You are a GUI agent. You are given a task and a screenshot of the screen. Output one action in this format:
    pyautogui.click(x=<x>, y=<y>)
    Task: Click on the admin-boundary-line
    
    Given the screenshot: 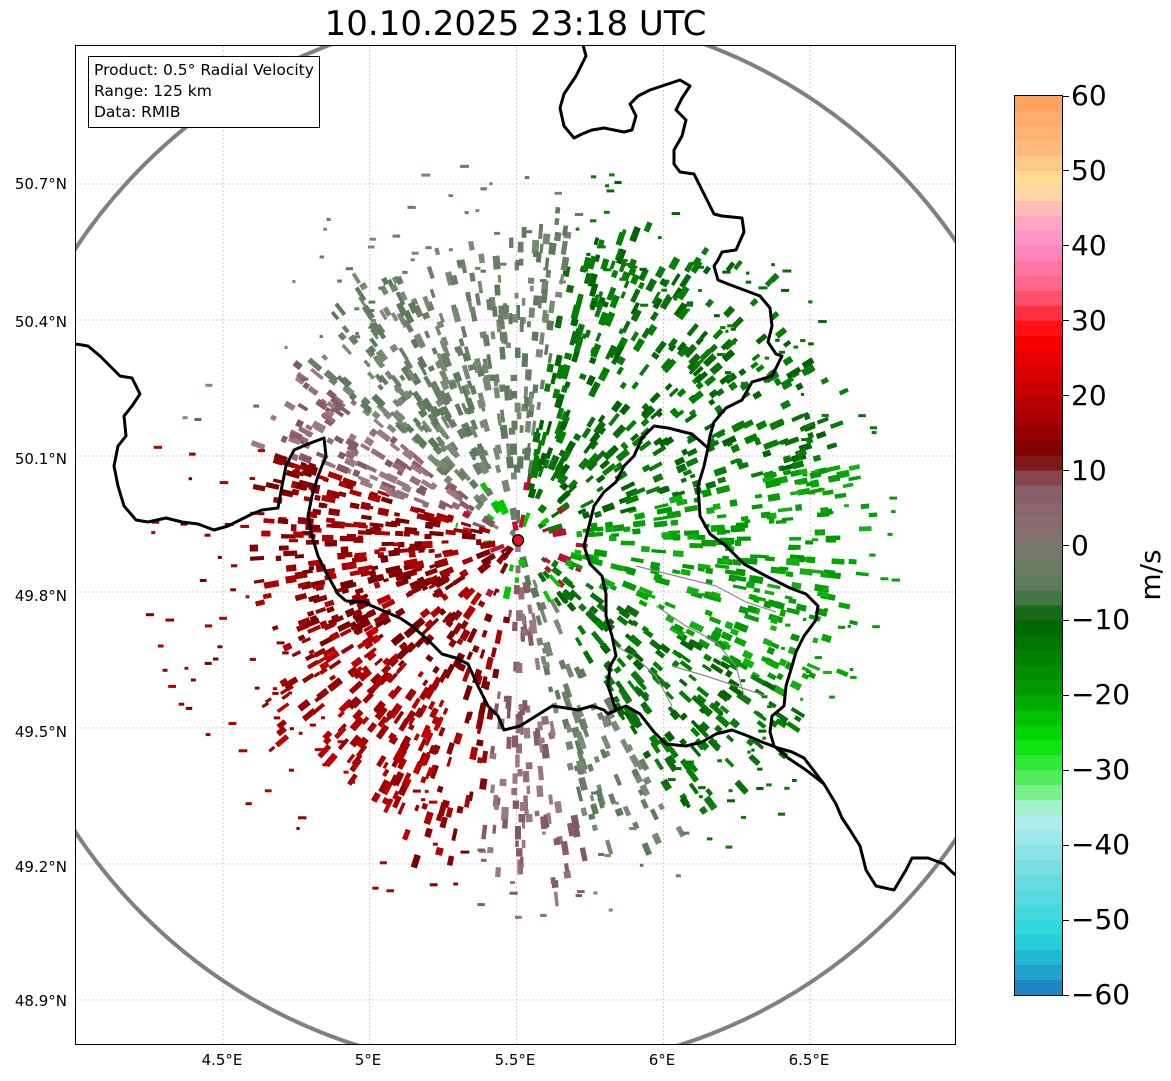 What is the action you would take?
    pyautogui.click(x=644, y=676)
    